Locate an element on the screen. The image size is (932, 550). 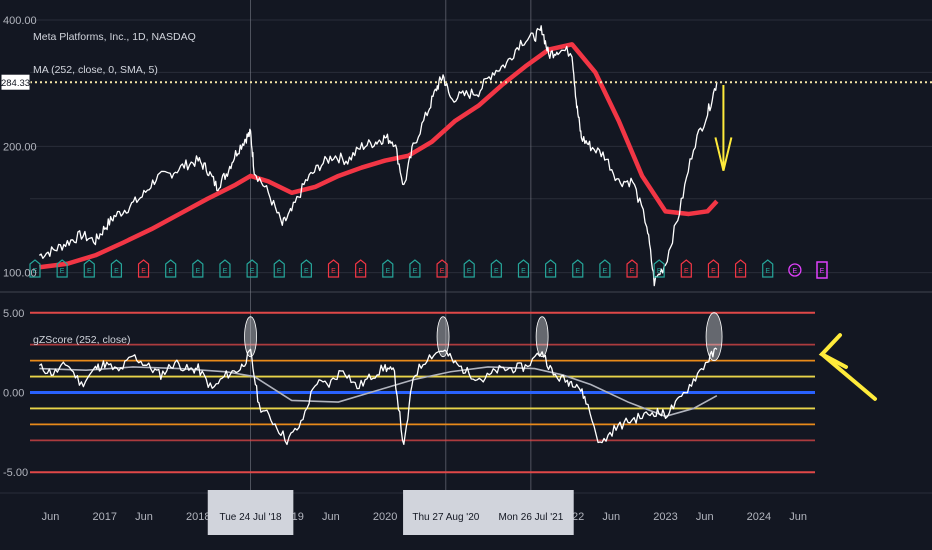
date-marker-box: Mon 26 Jul '21 is located at coordinates (531, 512).